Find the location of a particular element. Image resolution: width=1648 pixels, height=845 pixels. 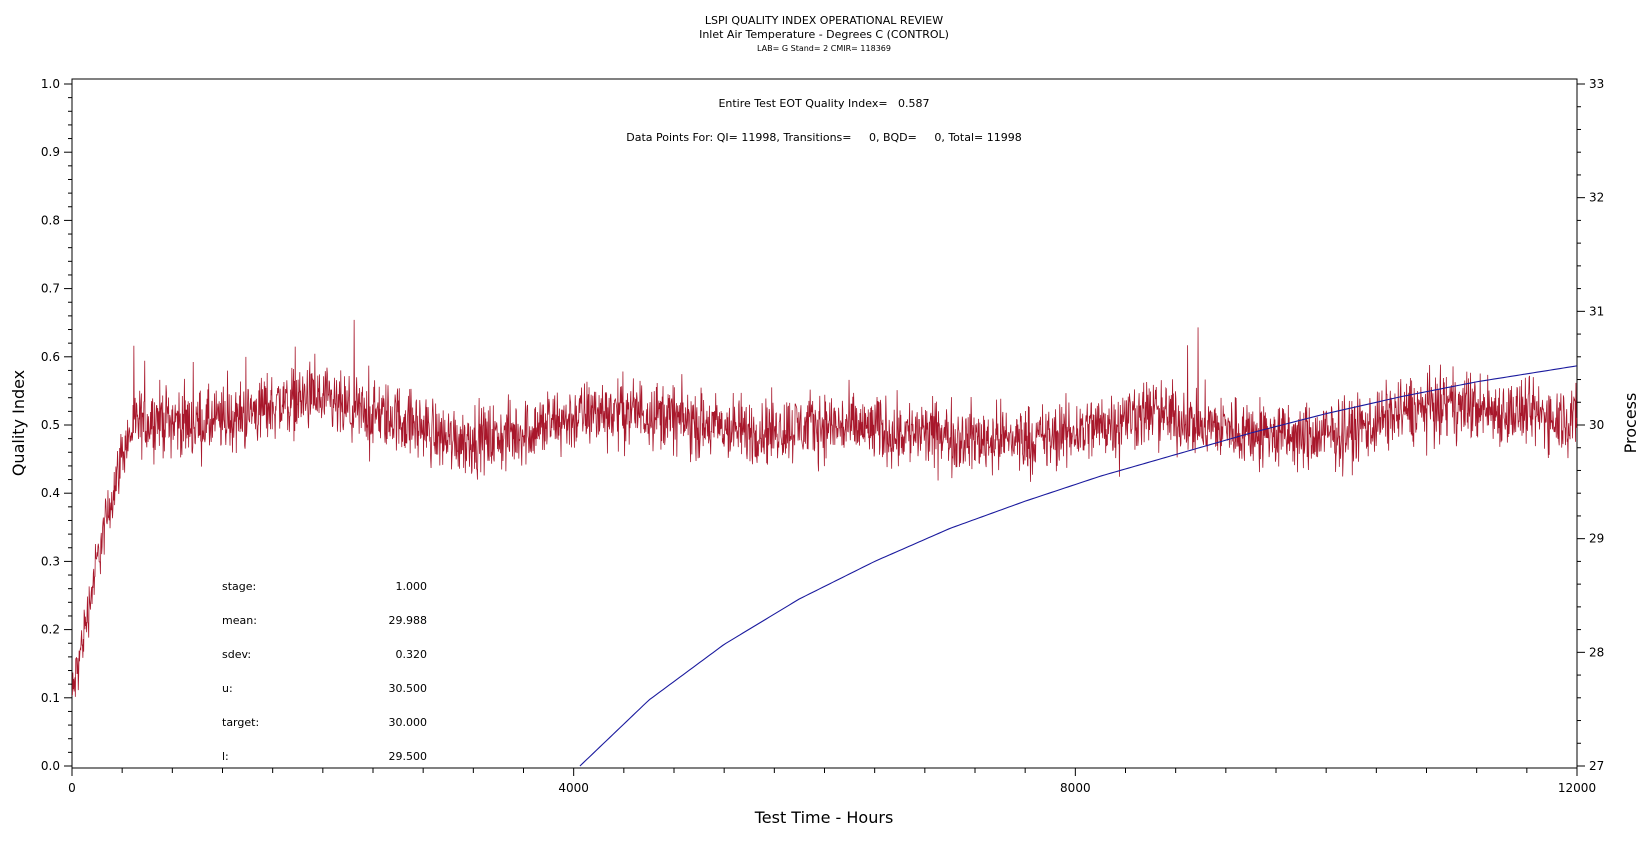

chart-title: LSPI QUALITY INDEX OPERATIONAL REVIEW is located at coordinates (824, 20).